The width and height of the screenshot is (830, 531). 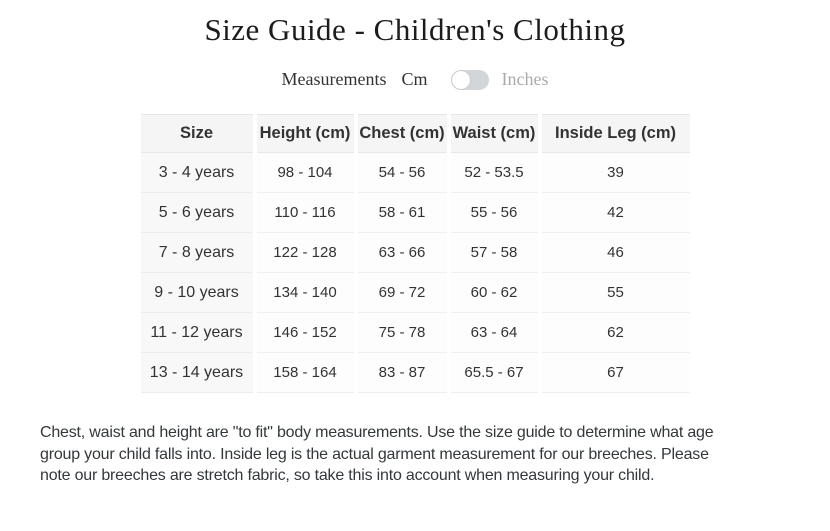 I want to click on value-cell: 55, so click(x=615, y=293).